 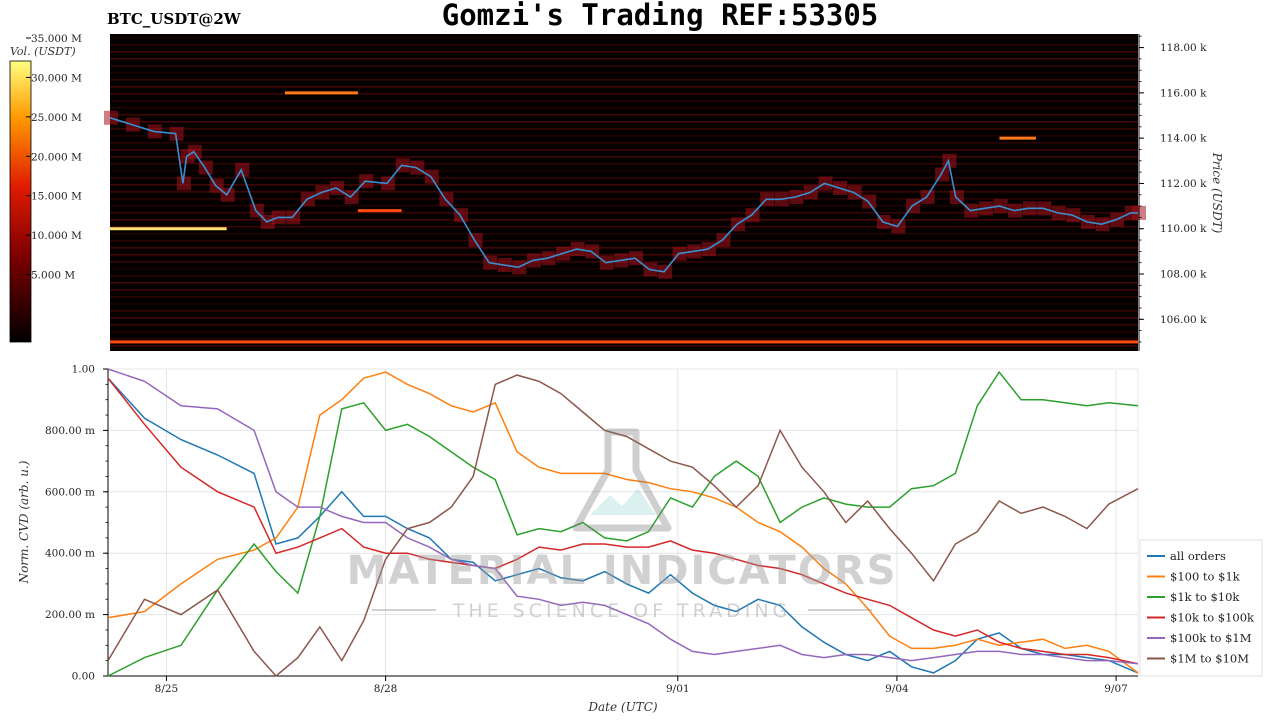 What do you see at coordinates (1217, 193) in the screenshot?
I see `price-axis-label: Price (USDT)` at bounding box center [1217, 193].